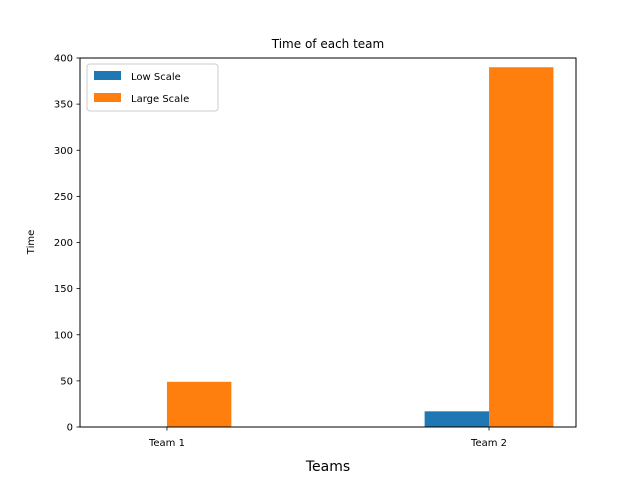 This screenshot has height=484, width=640. I want to click on y-tick-label: 350, so click(63, 105).